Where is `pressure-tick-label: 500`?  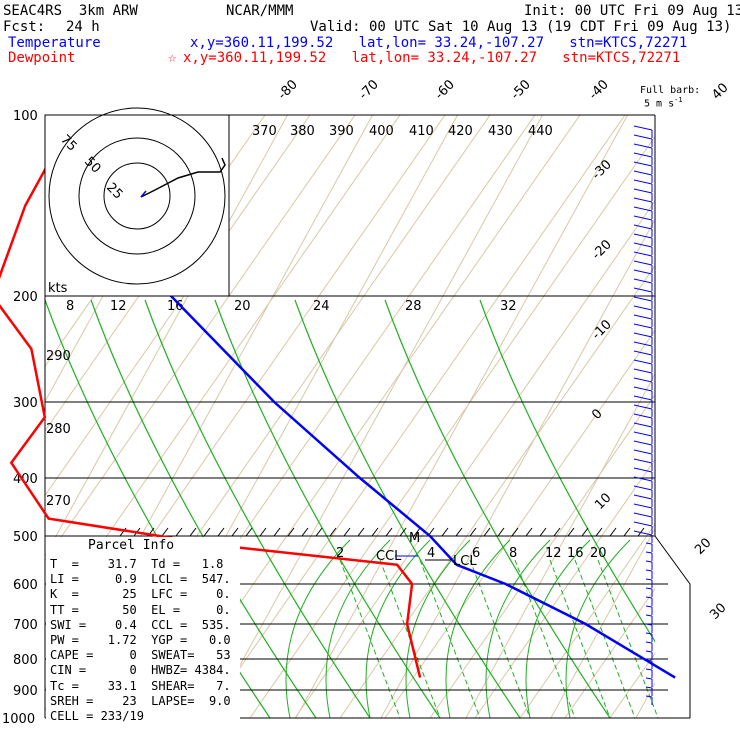 pressure-tick-label: 500 is located at coordinates (25, 537).